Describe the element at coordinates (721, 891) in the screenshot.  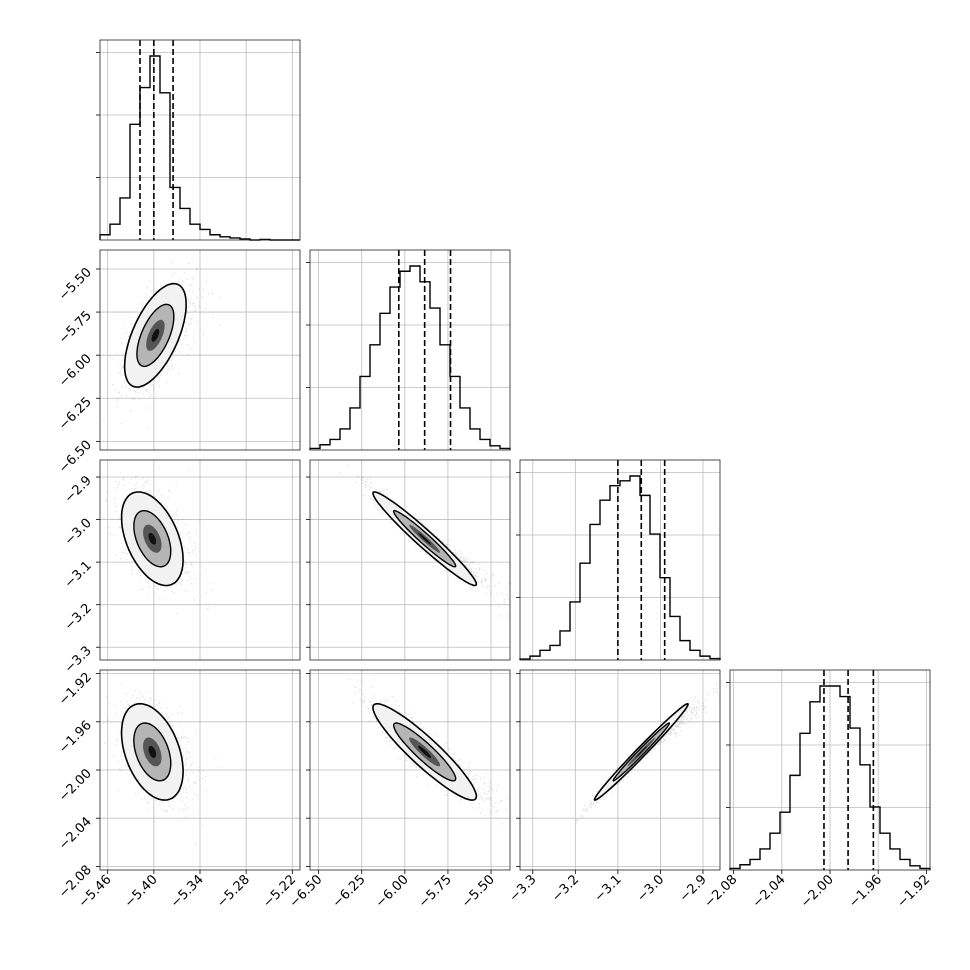
I see `x-tick-label: −2.08` at that location.